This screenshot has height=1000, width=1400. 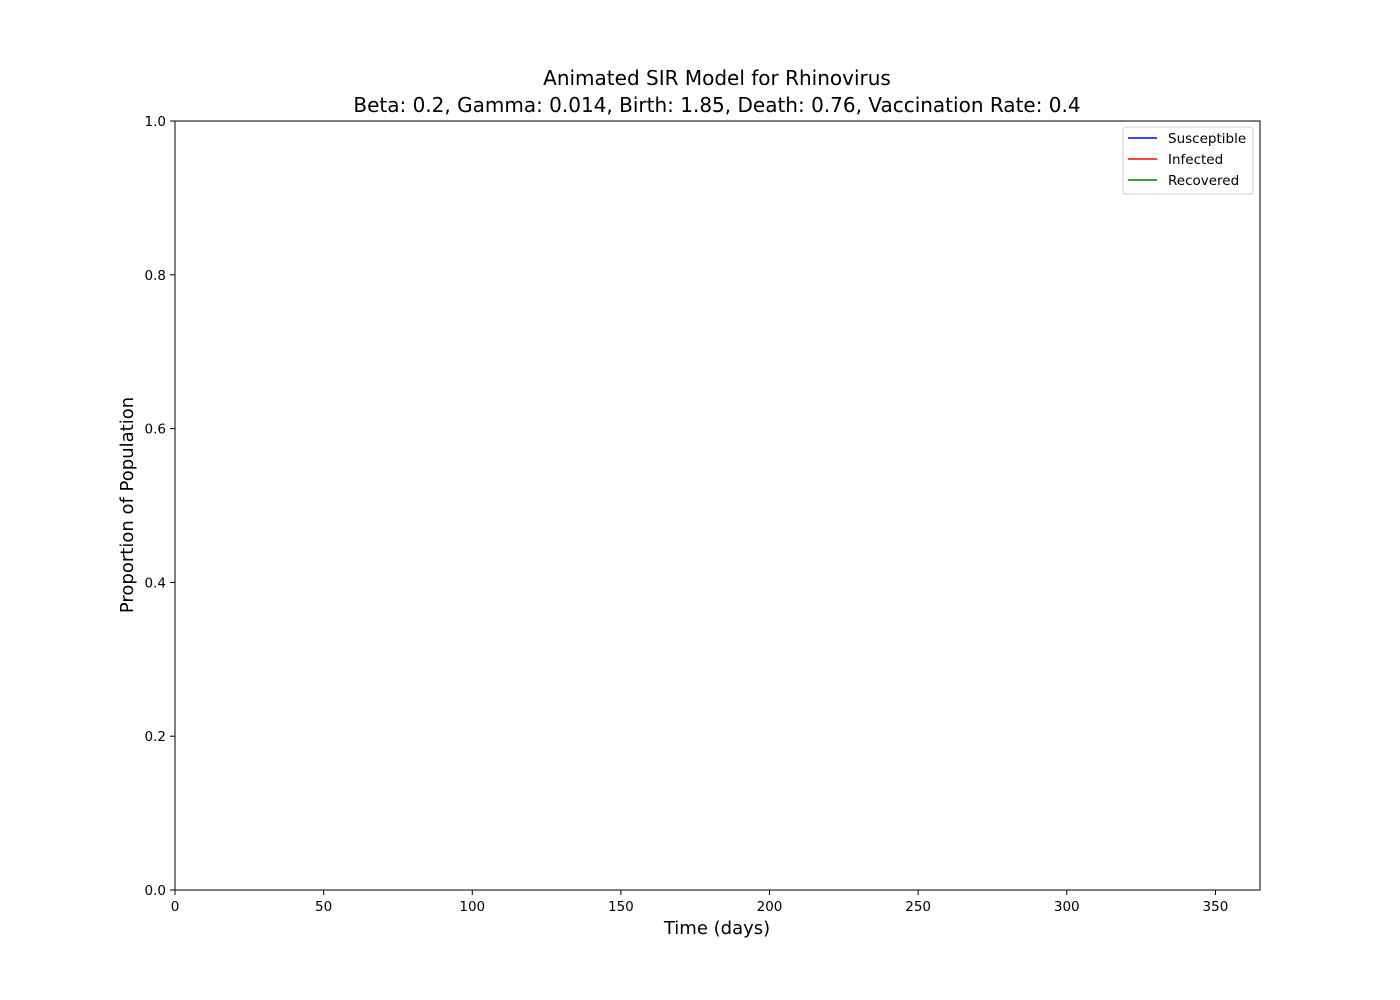 What do you see at coordinates (155, 891) in the screenshot?
I see `y-tick-label: 0.0` at bounding box center [155, 891].